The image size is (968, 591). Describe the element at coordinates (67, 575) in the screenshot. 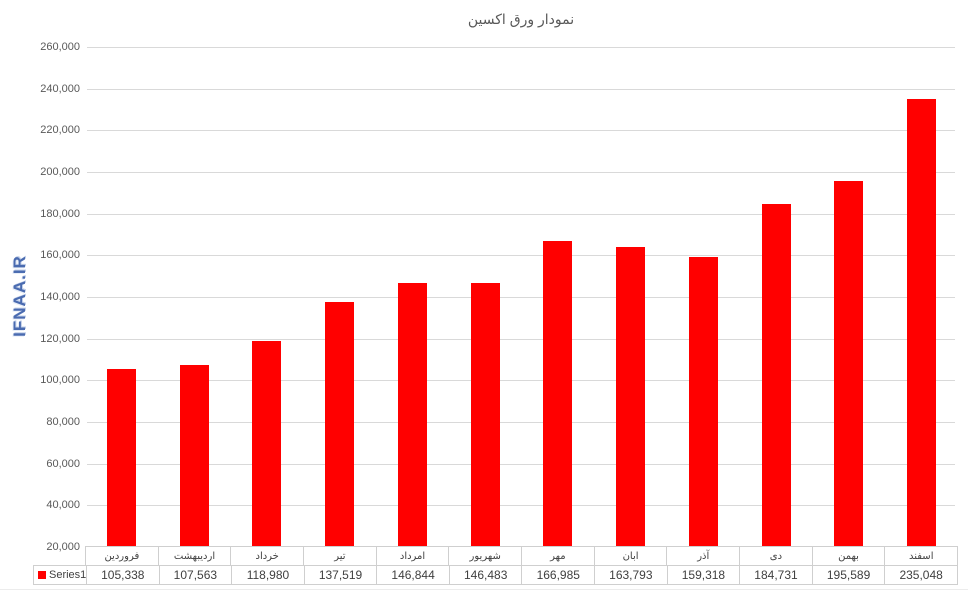

I see `legend-label: Series1` at that location.